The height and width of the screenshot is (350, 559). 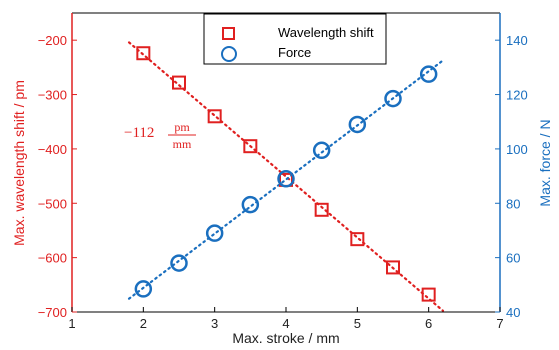 I want to click on legend-square-icon, so click(x=228, y=33).